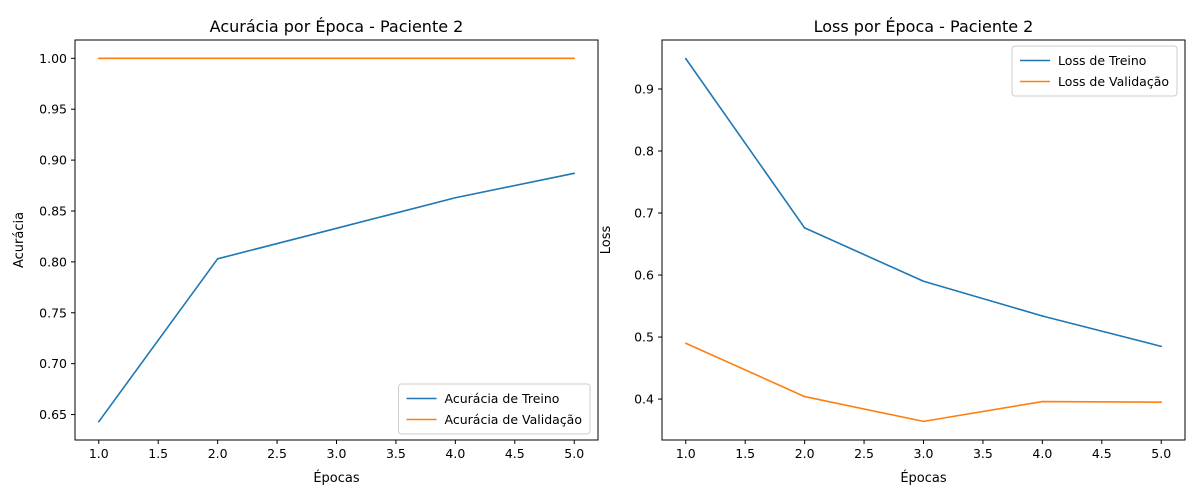 Image resolution: width=1200 pixels, height=500 pixels. I want to click on y-tick-label: 0.75, so click(53, 312).